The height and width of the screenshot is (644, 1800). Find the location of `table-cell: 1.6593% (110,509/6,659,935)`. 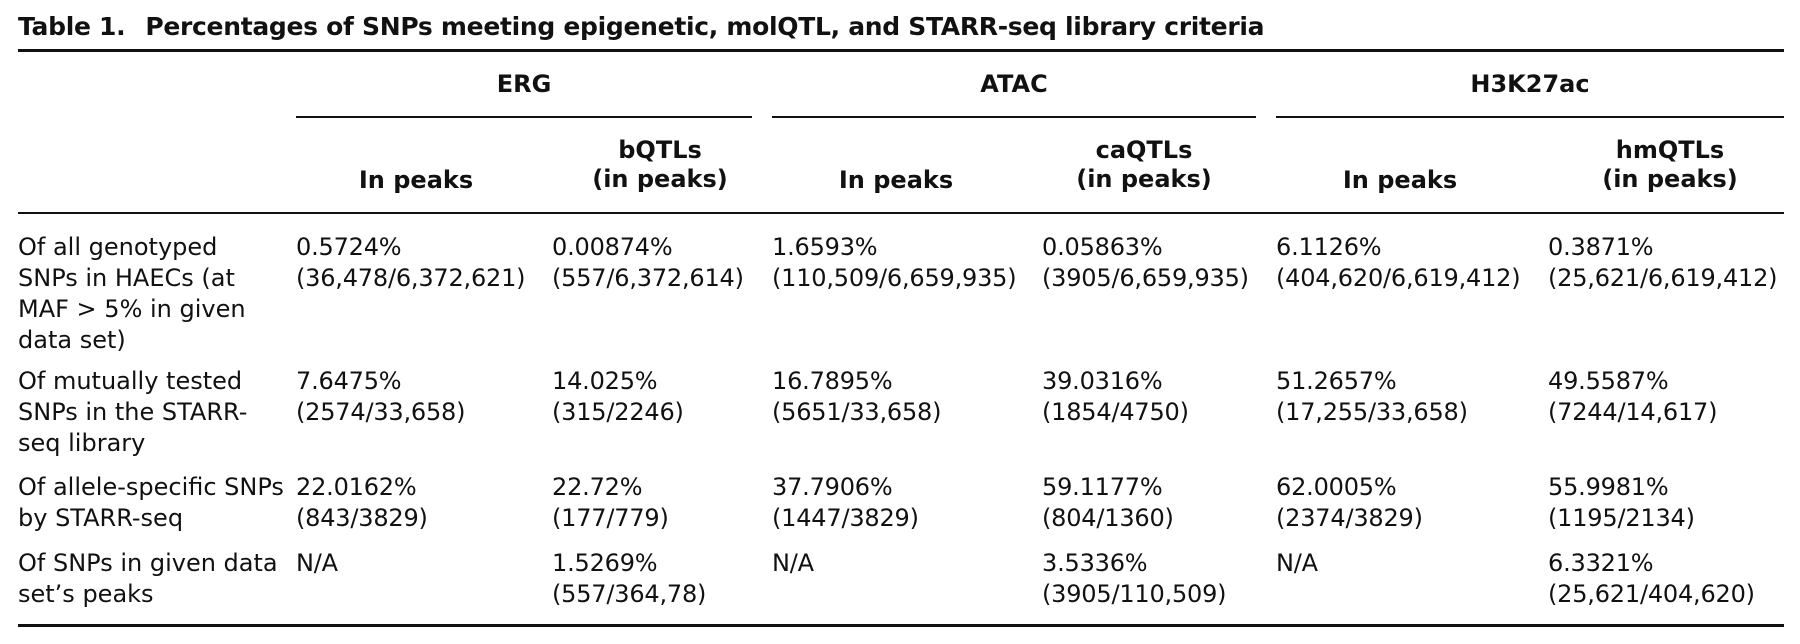

table-cell: 1.6593% (110,509/6,659,935) is located at coordinates (894, 262).